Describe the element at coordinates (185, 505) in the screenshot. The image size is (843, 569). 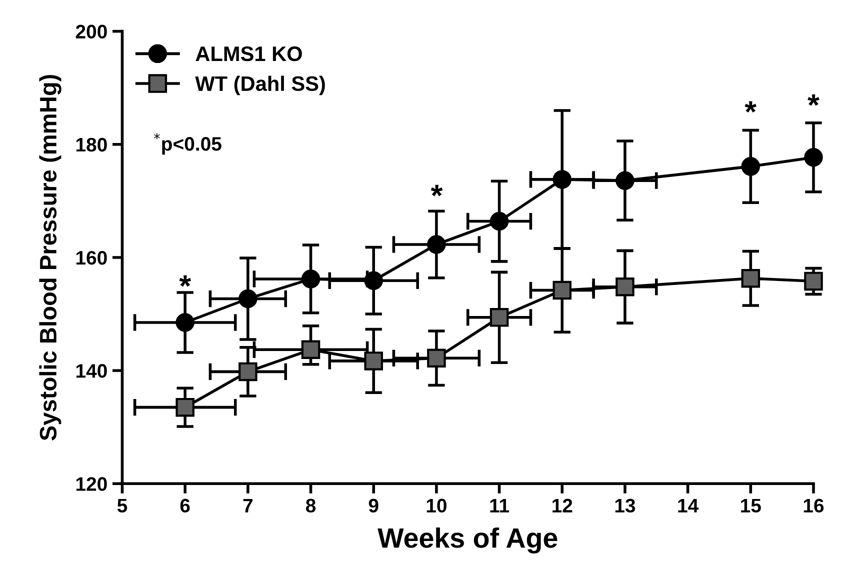
I see `x-tick-label: 6` at that location.